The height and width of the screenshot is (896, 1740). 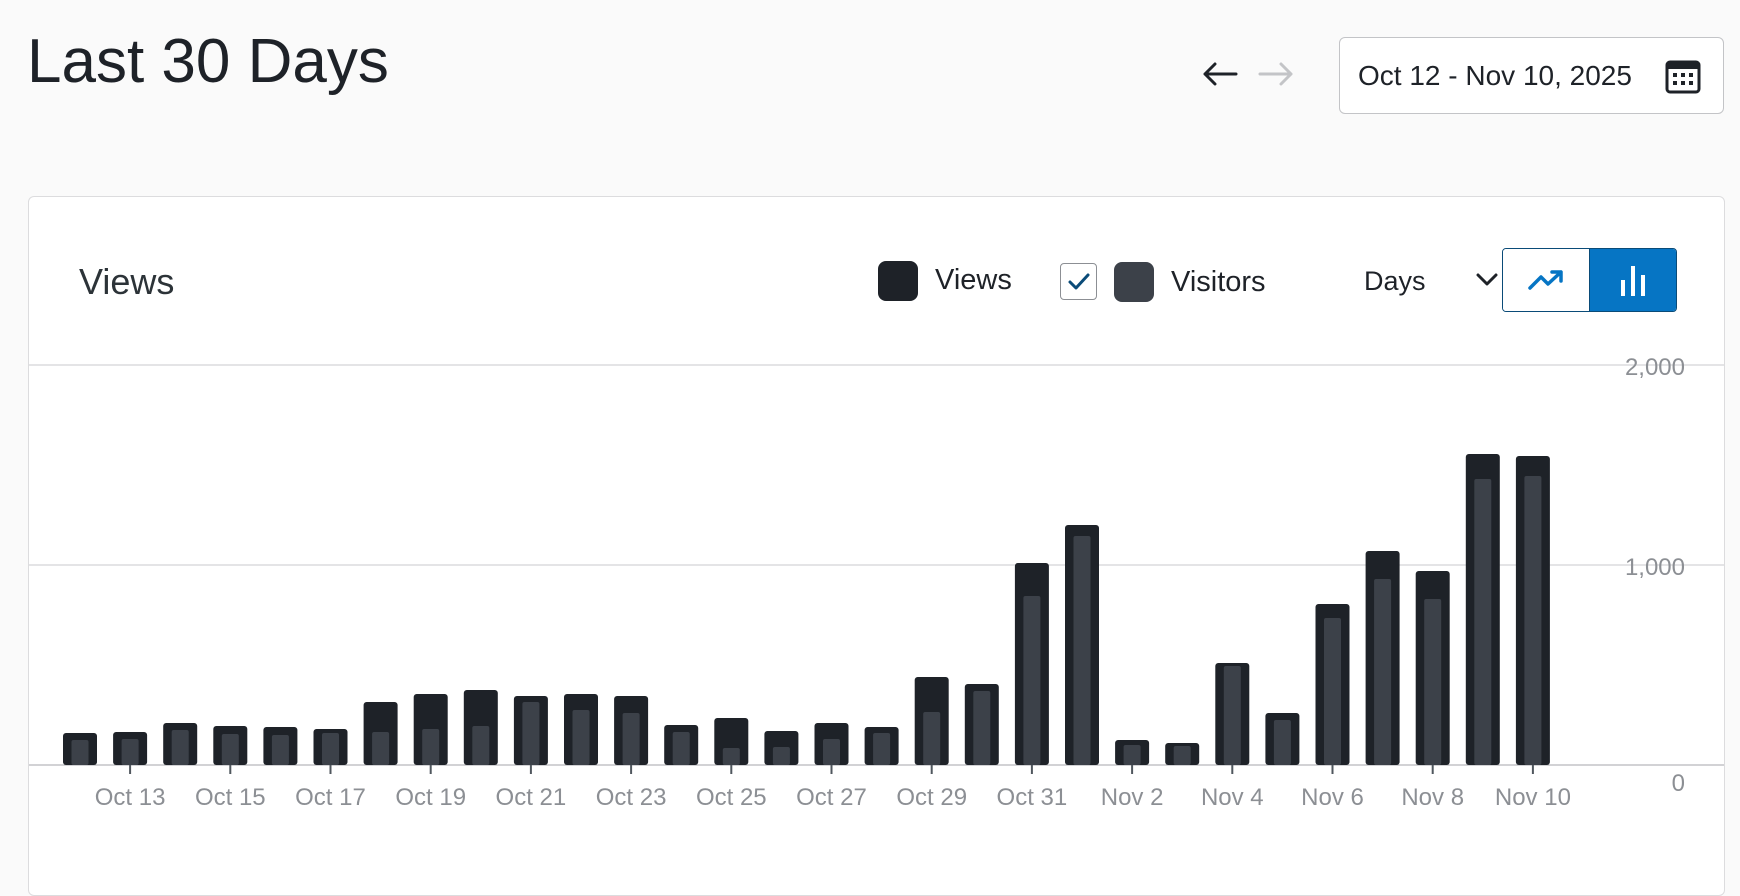 What do you see at coordinates (1132, 797) in the screenshot?
I see `x-tick-label: Nov 2` at bounding box center [1132, 797].